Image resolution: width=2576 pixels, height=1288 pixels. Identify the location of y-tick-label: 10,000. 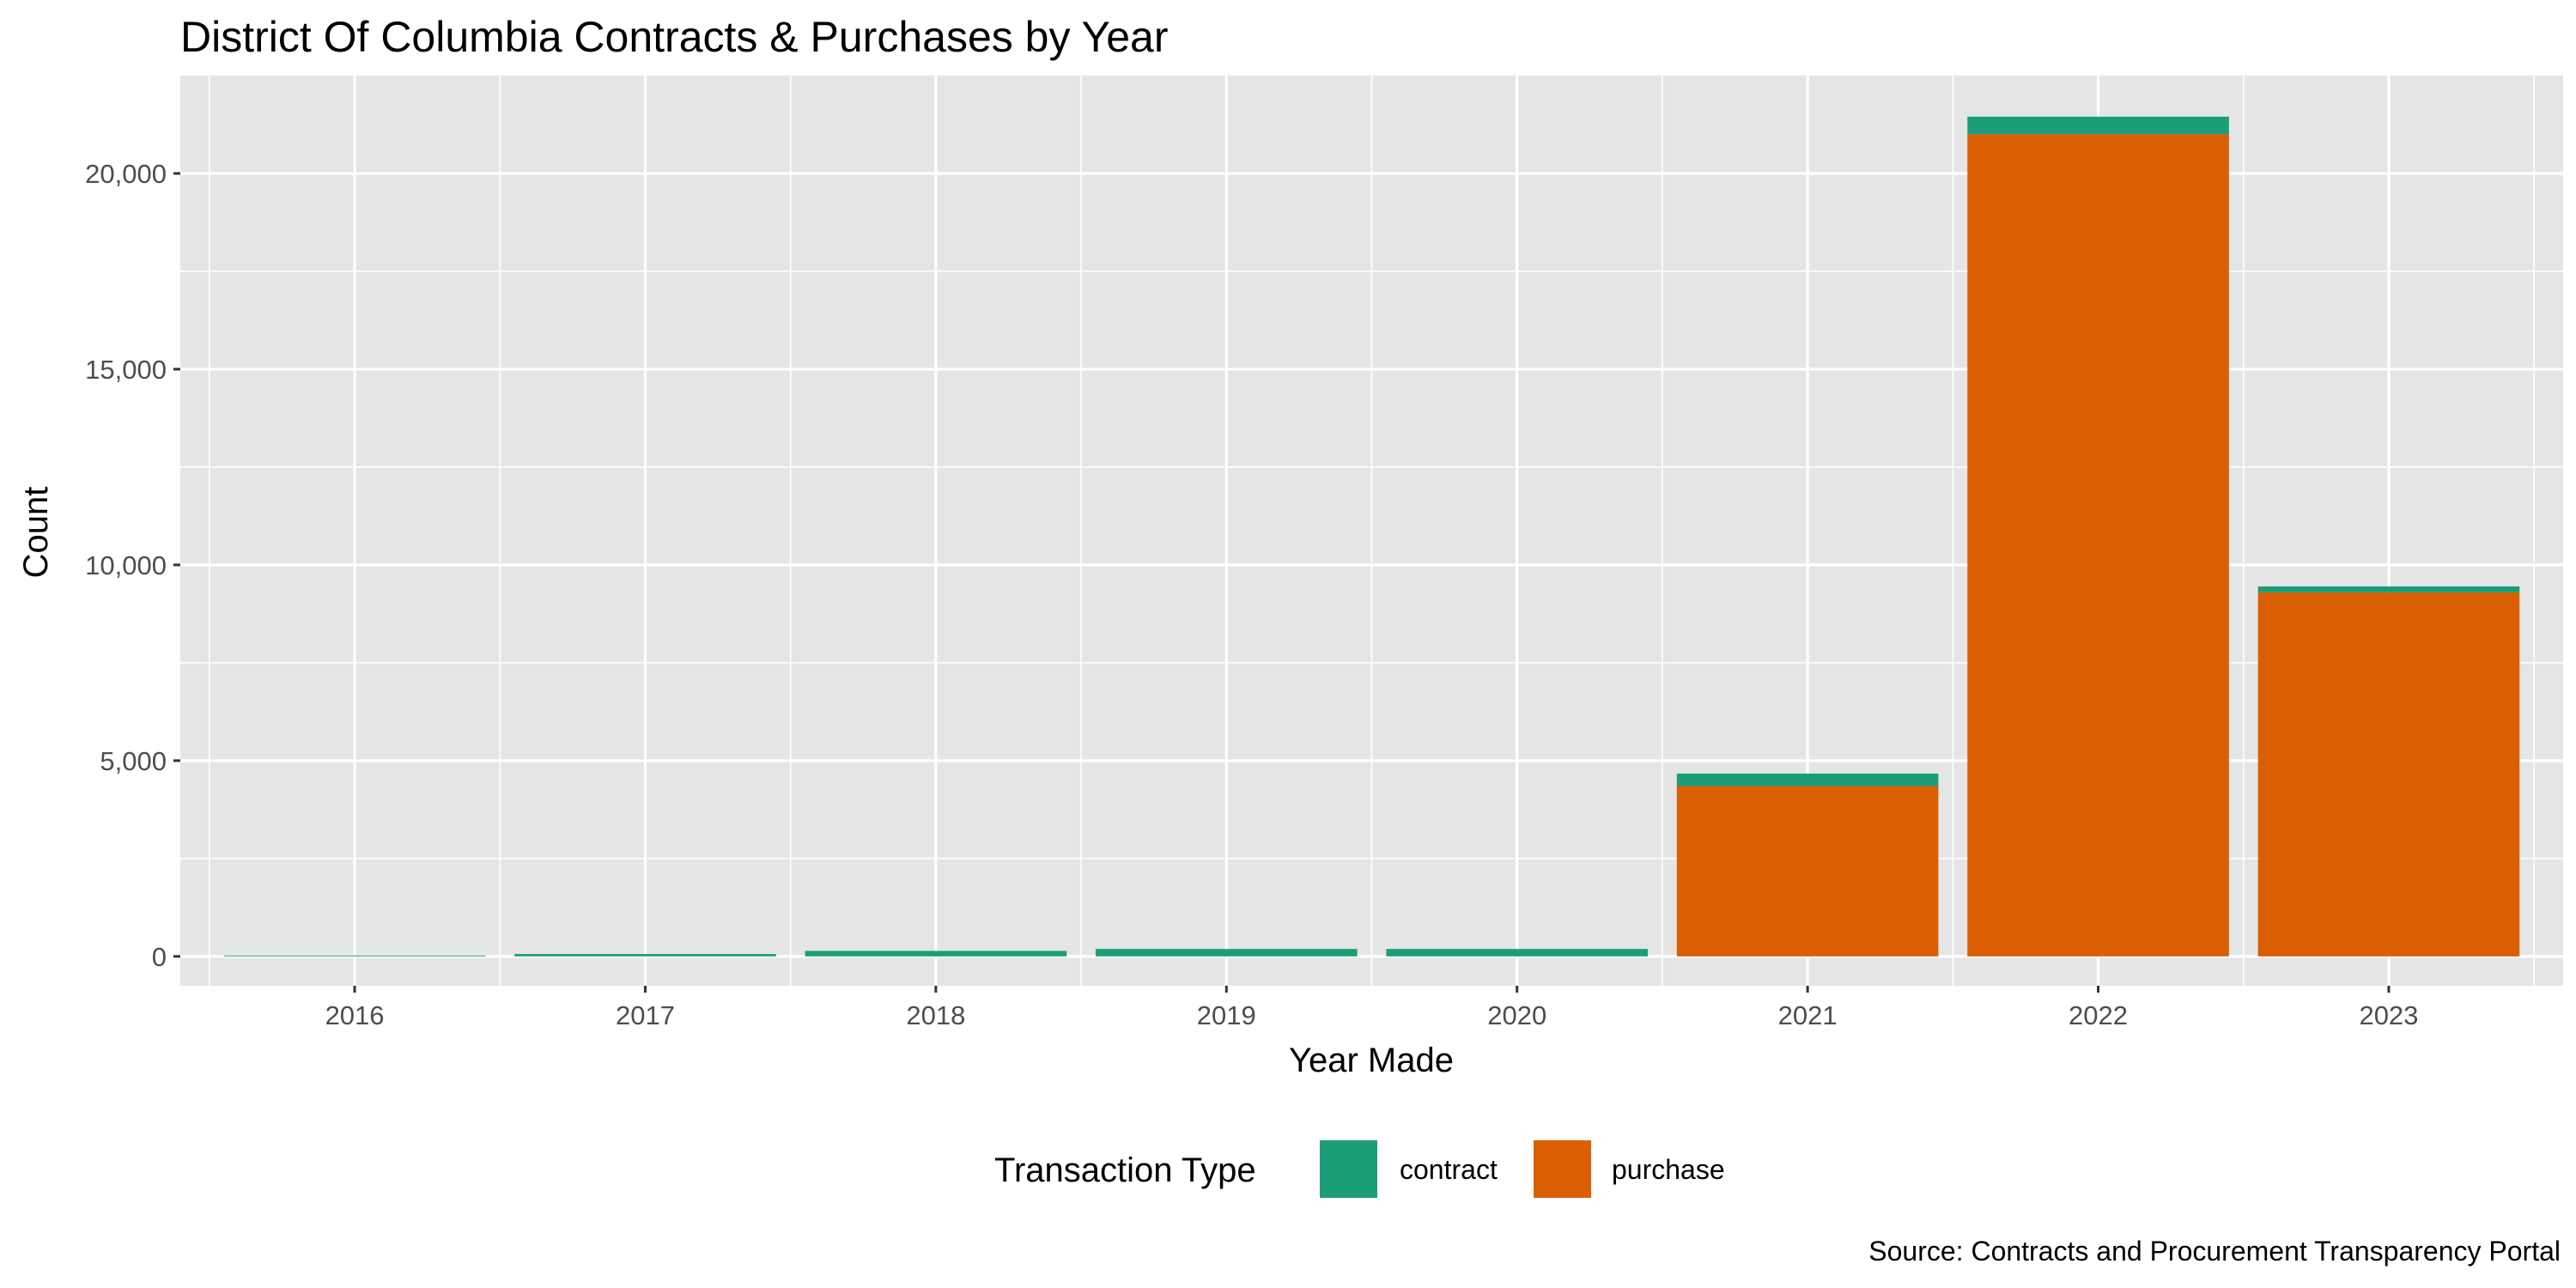
(126, 565).